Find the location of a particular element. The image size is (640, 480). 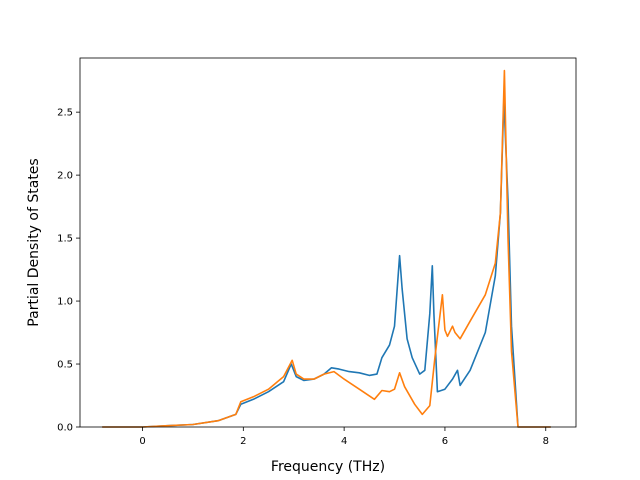

x-axis-ticks: 0 2 4 6 8 is located at coordinates (344, 437).